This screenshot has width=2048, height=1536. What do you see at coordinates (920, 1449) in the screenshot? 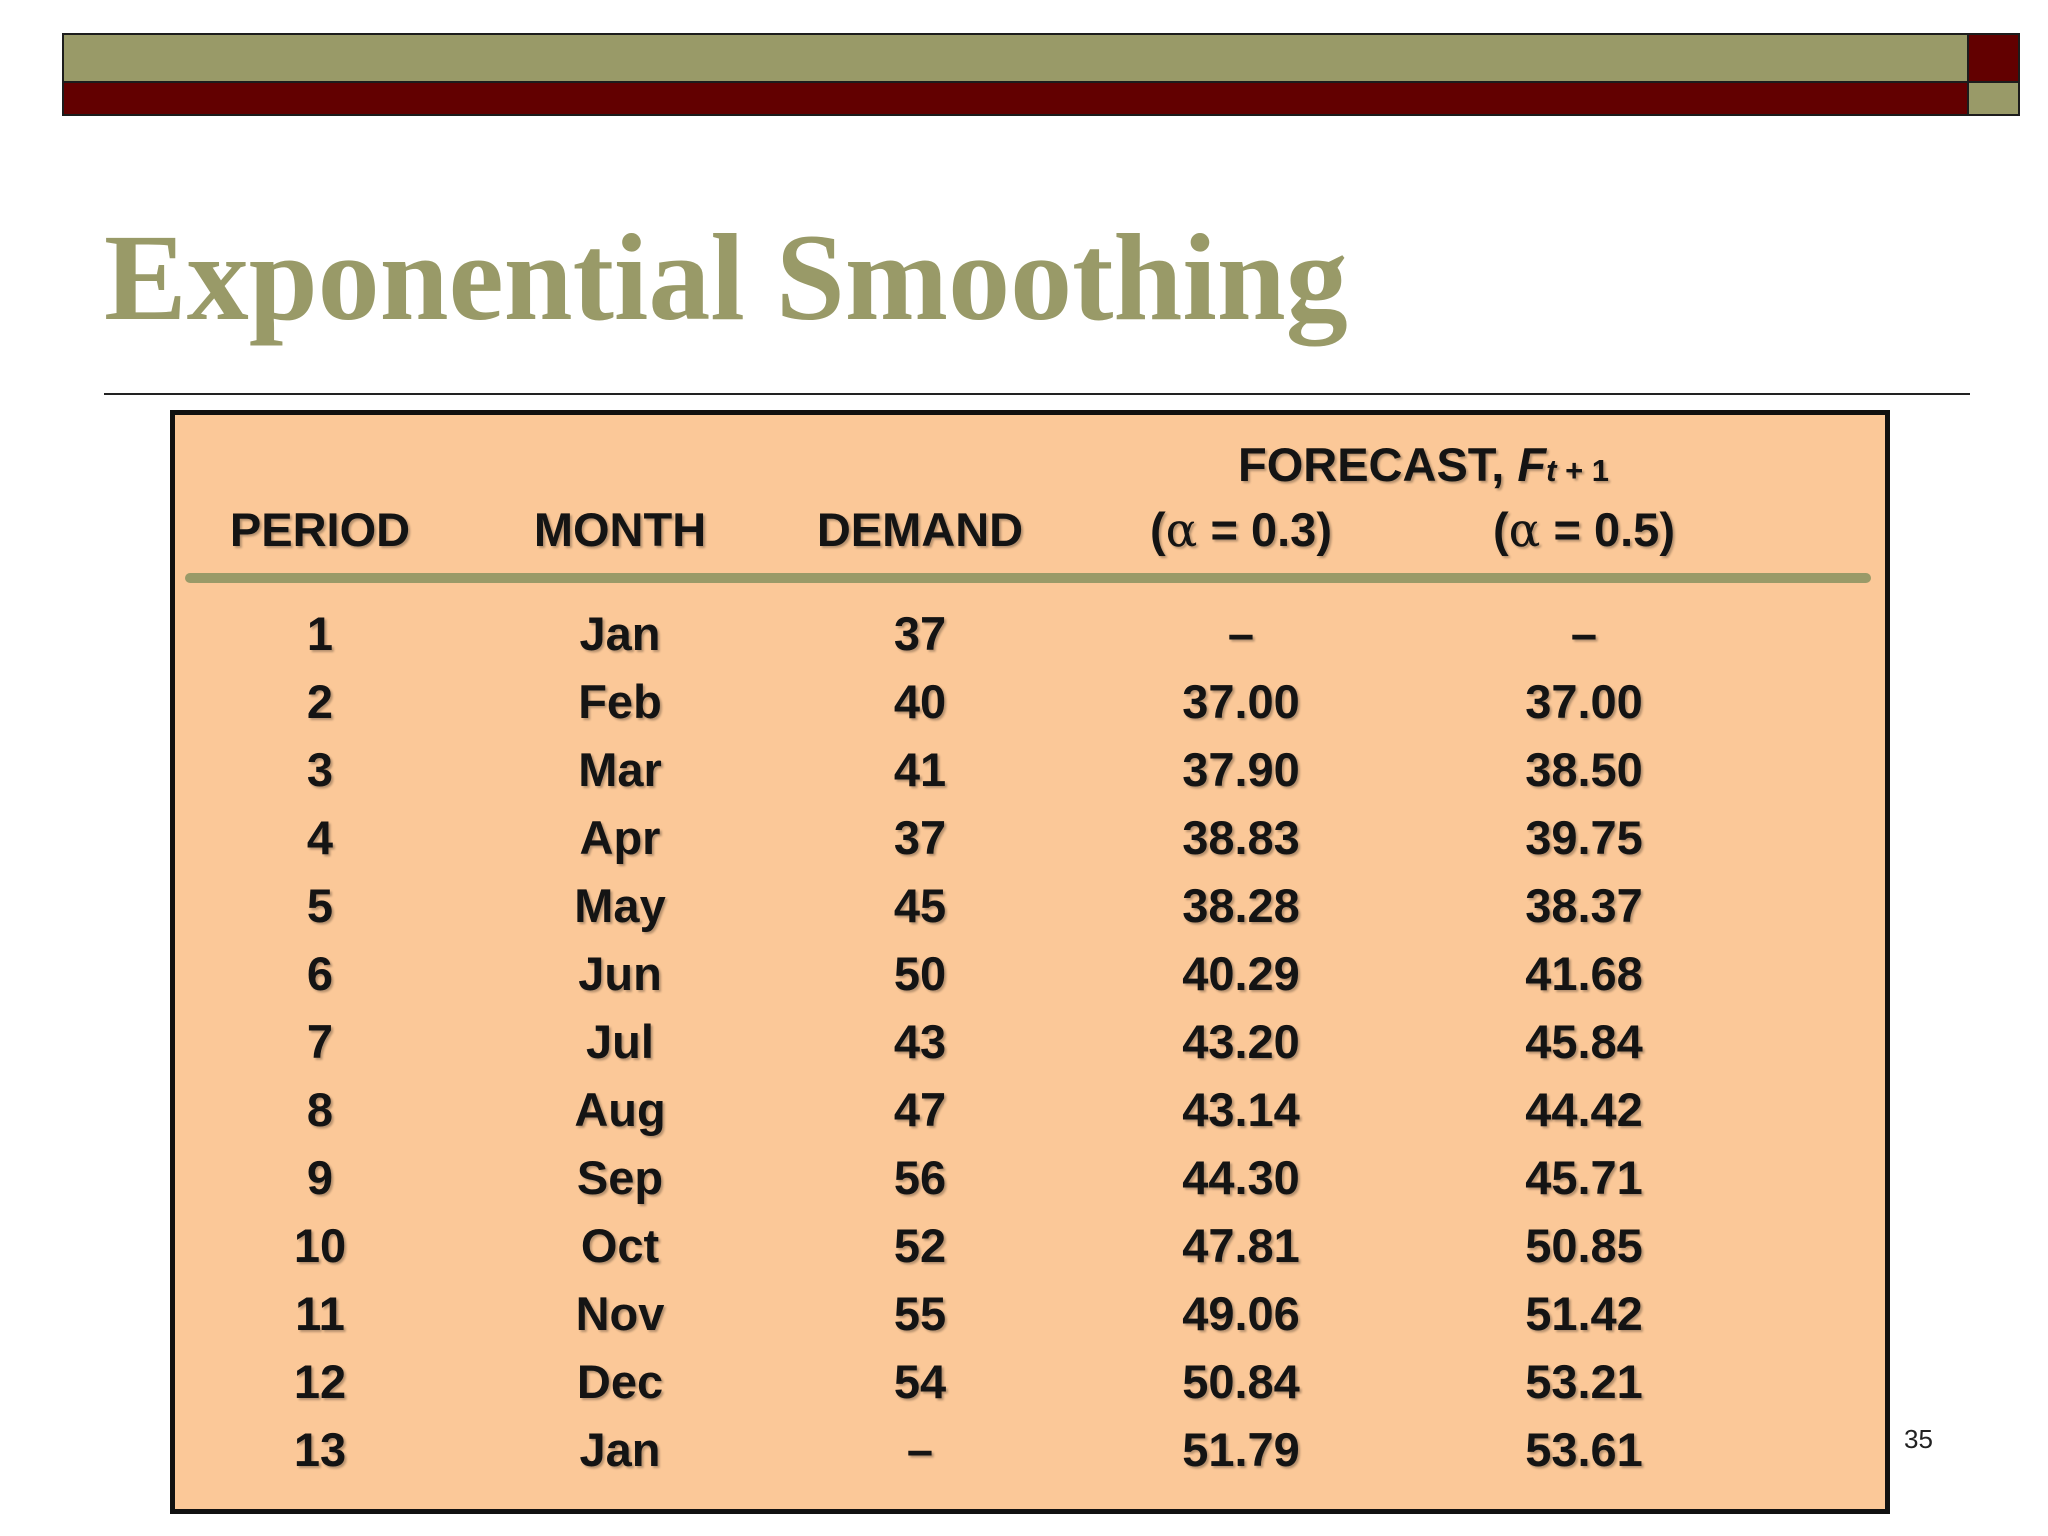
I see `demand-cell: –` at bounding box center [920, 1449].